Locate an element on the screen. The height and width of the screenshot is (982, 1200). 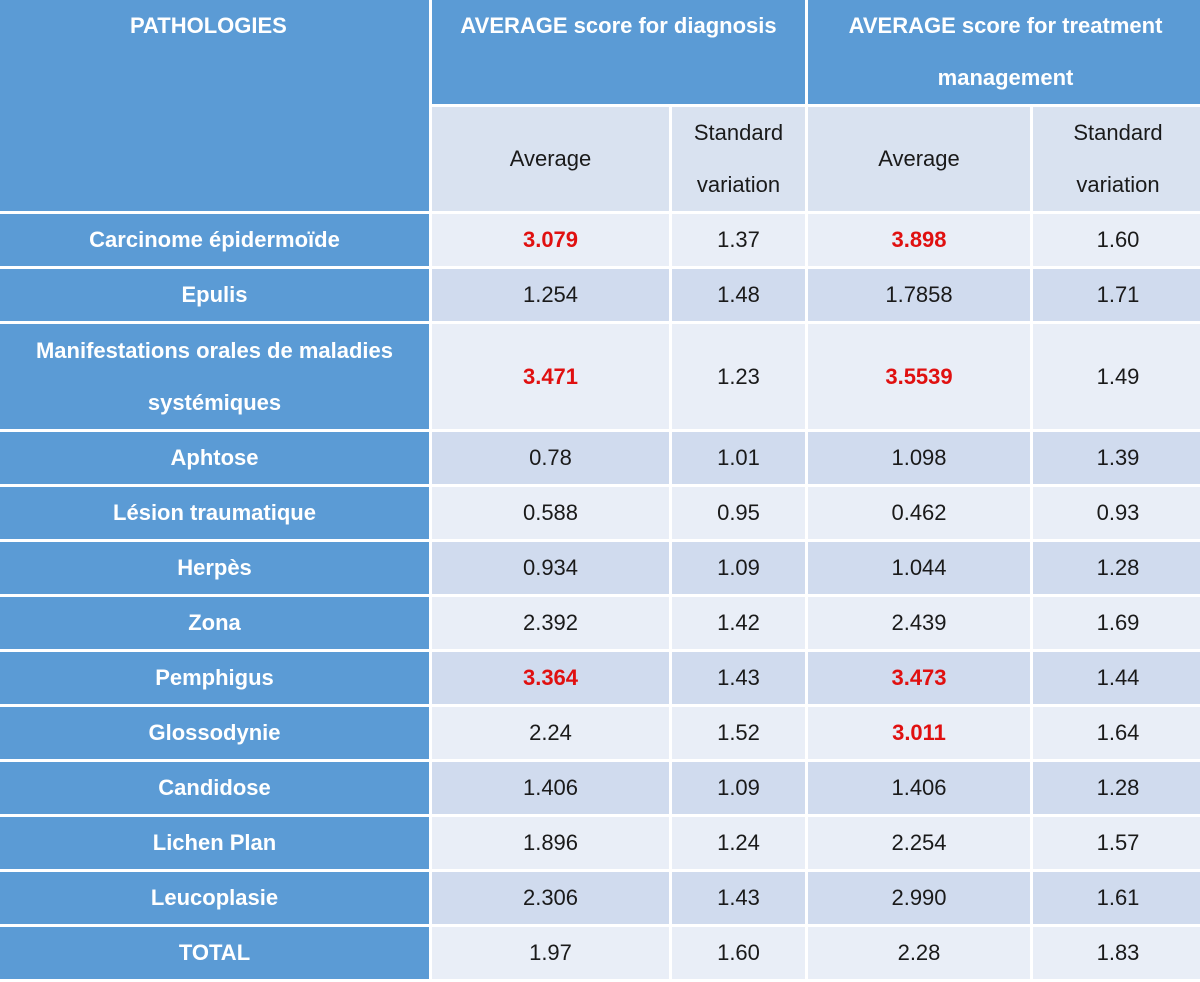
table-row: TOTAL 1.97 1.60 2.28 1.83 is located at coordinates (600, 953).